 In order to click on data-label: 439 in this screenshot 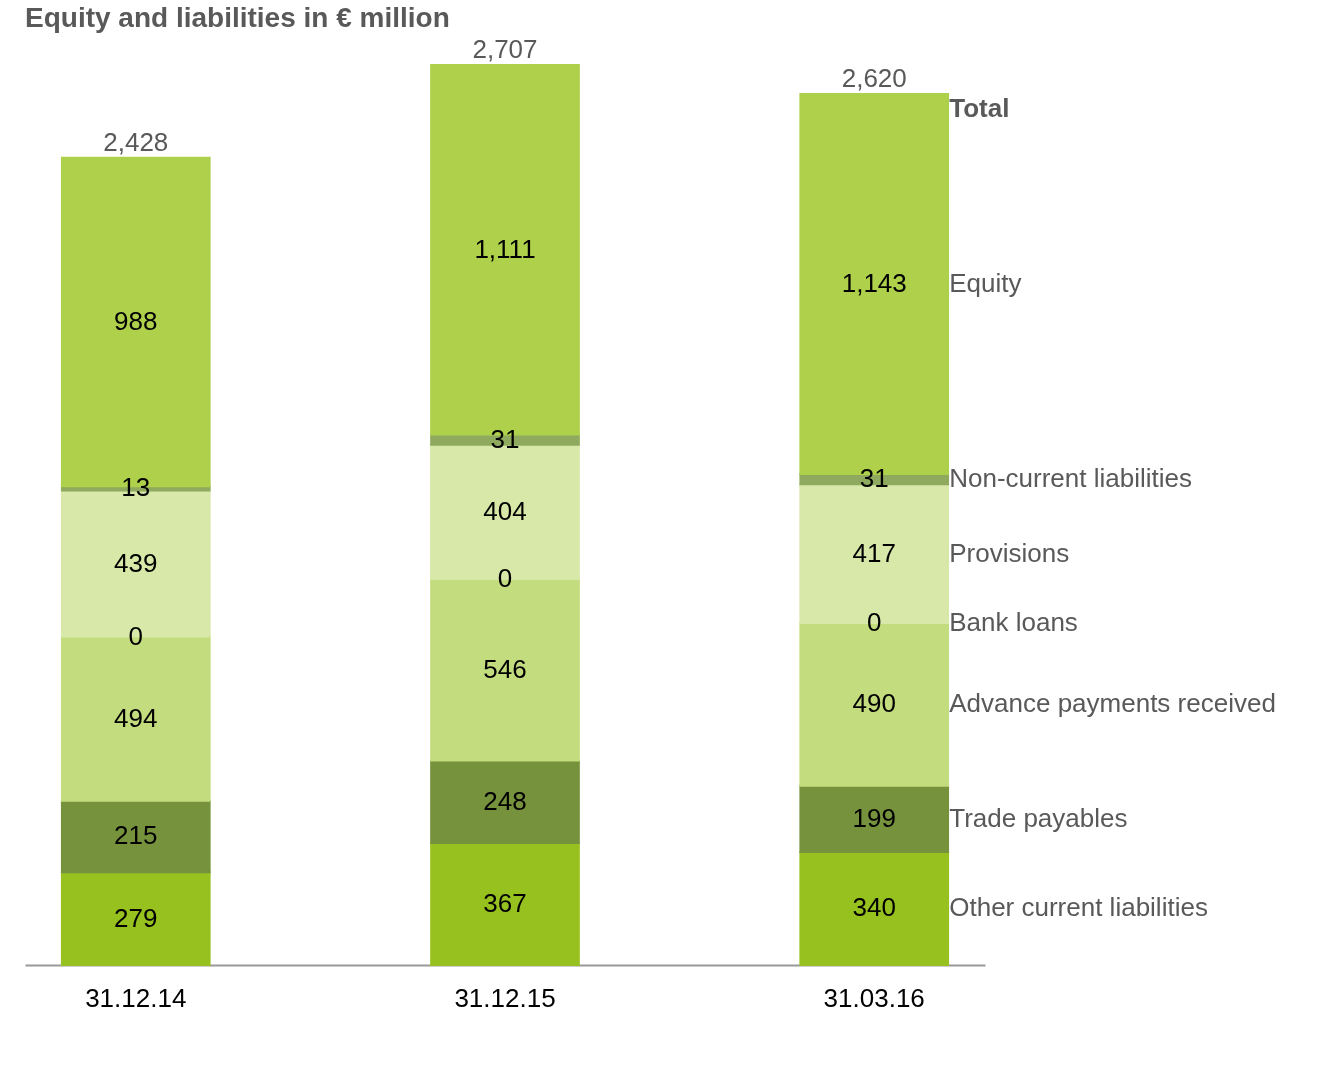, I will do `click(136, 562)`.